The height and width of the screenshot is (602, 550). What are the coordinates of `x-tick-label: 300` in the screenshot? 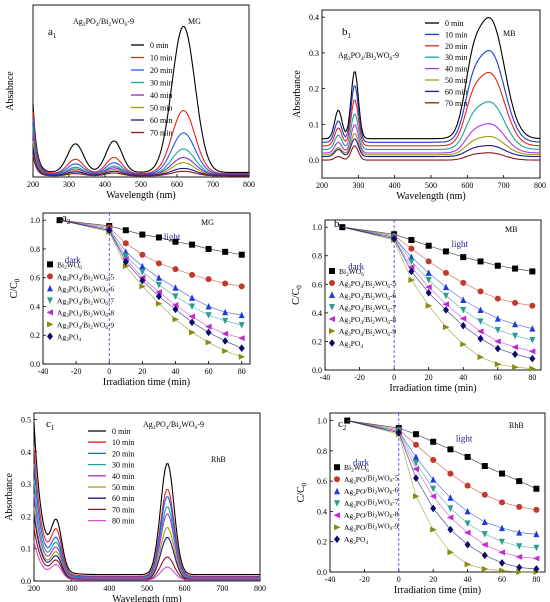 It's located at (69, 184).